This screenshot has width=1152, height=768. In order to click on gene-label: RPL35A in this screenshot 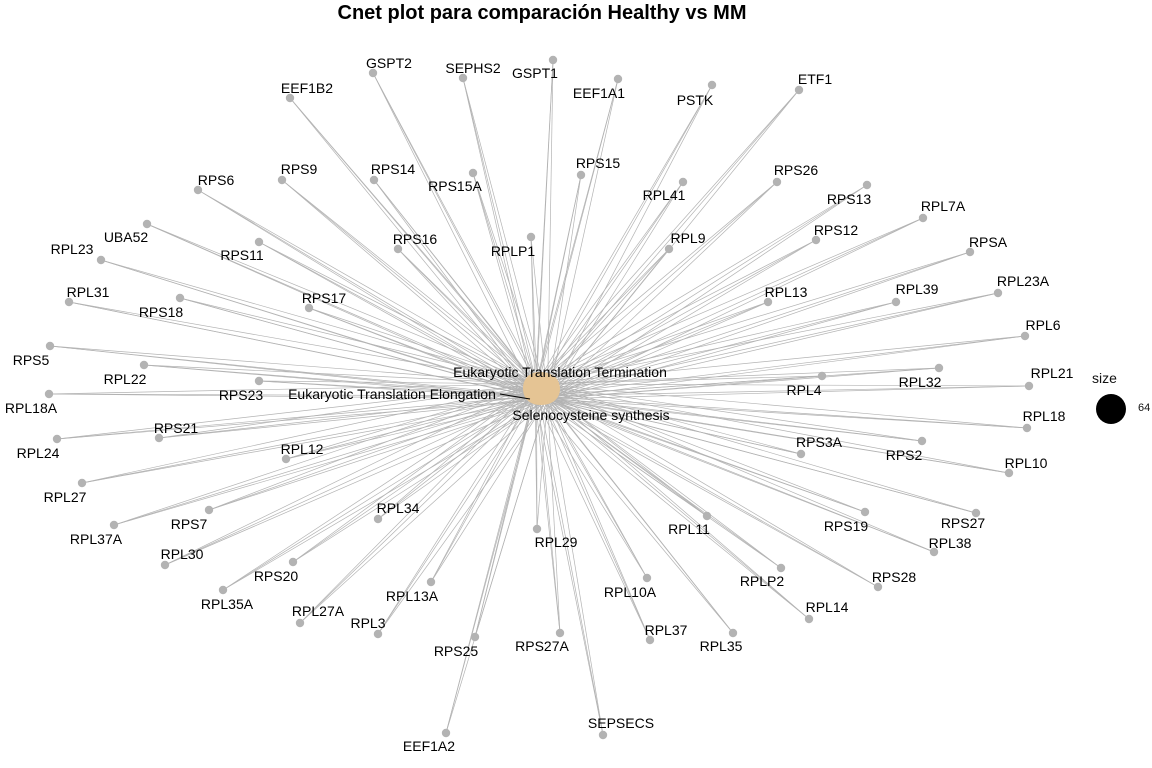, I will do `click(227, 604)`.